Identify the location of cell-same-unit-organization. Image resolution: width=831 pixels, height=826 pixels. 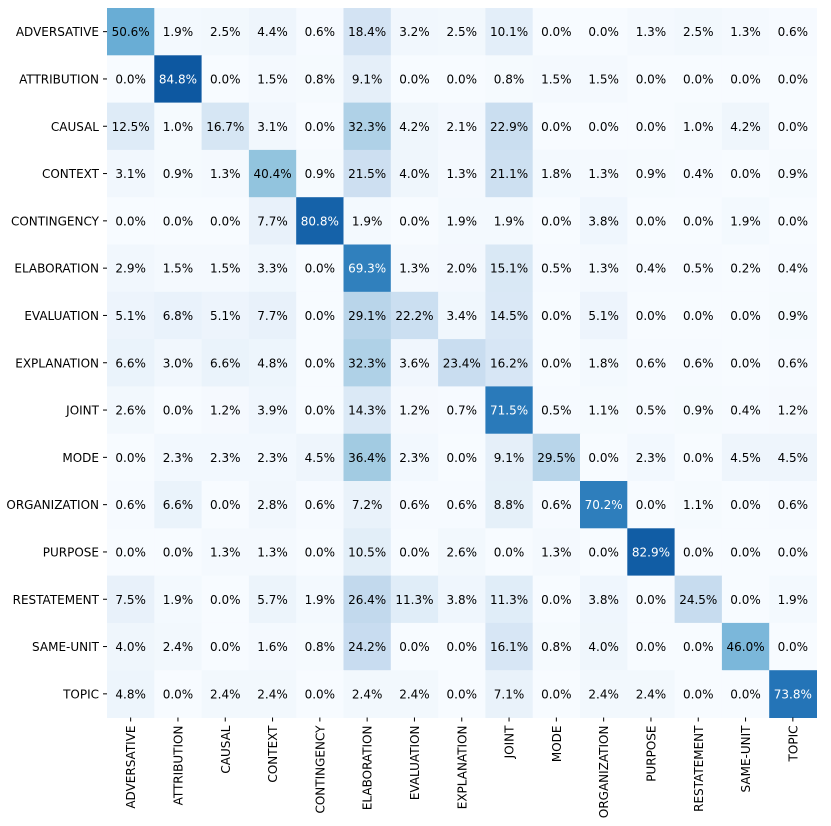
(604, 646).